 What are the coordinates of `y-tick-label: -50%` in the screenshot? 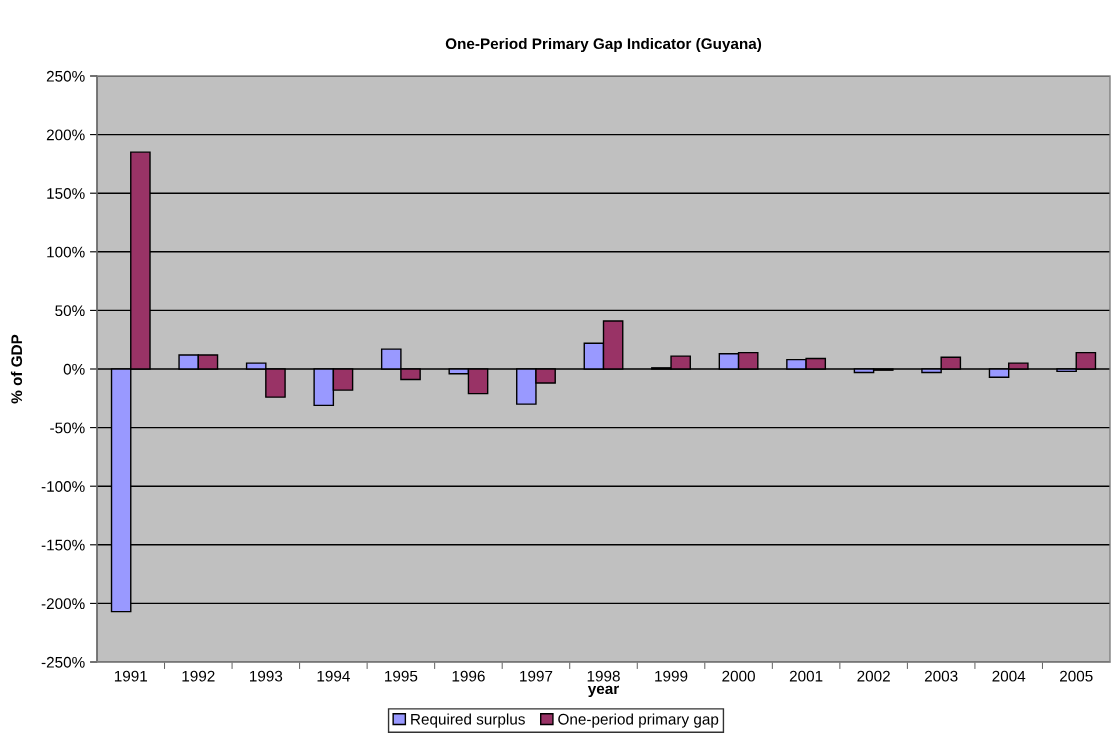 It's located at (67, 428).